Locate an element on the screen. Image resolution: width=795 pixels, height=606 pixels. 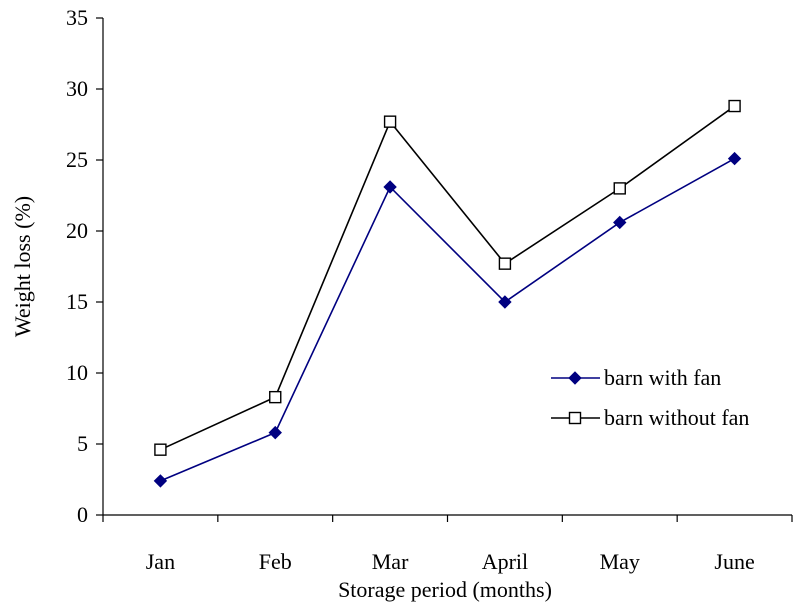
y-tick-label: 25 is located at coordinates (77, 159).